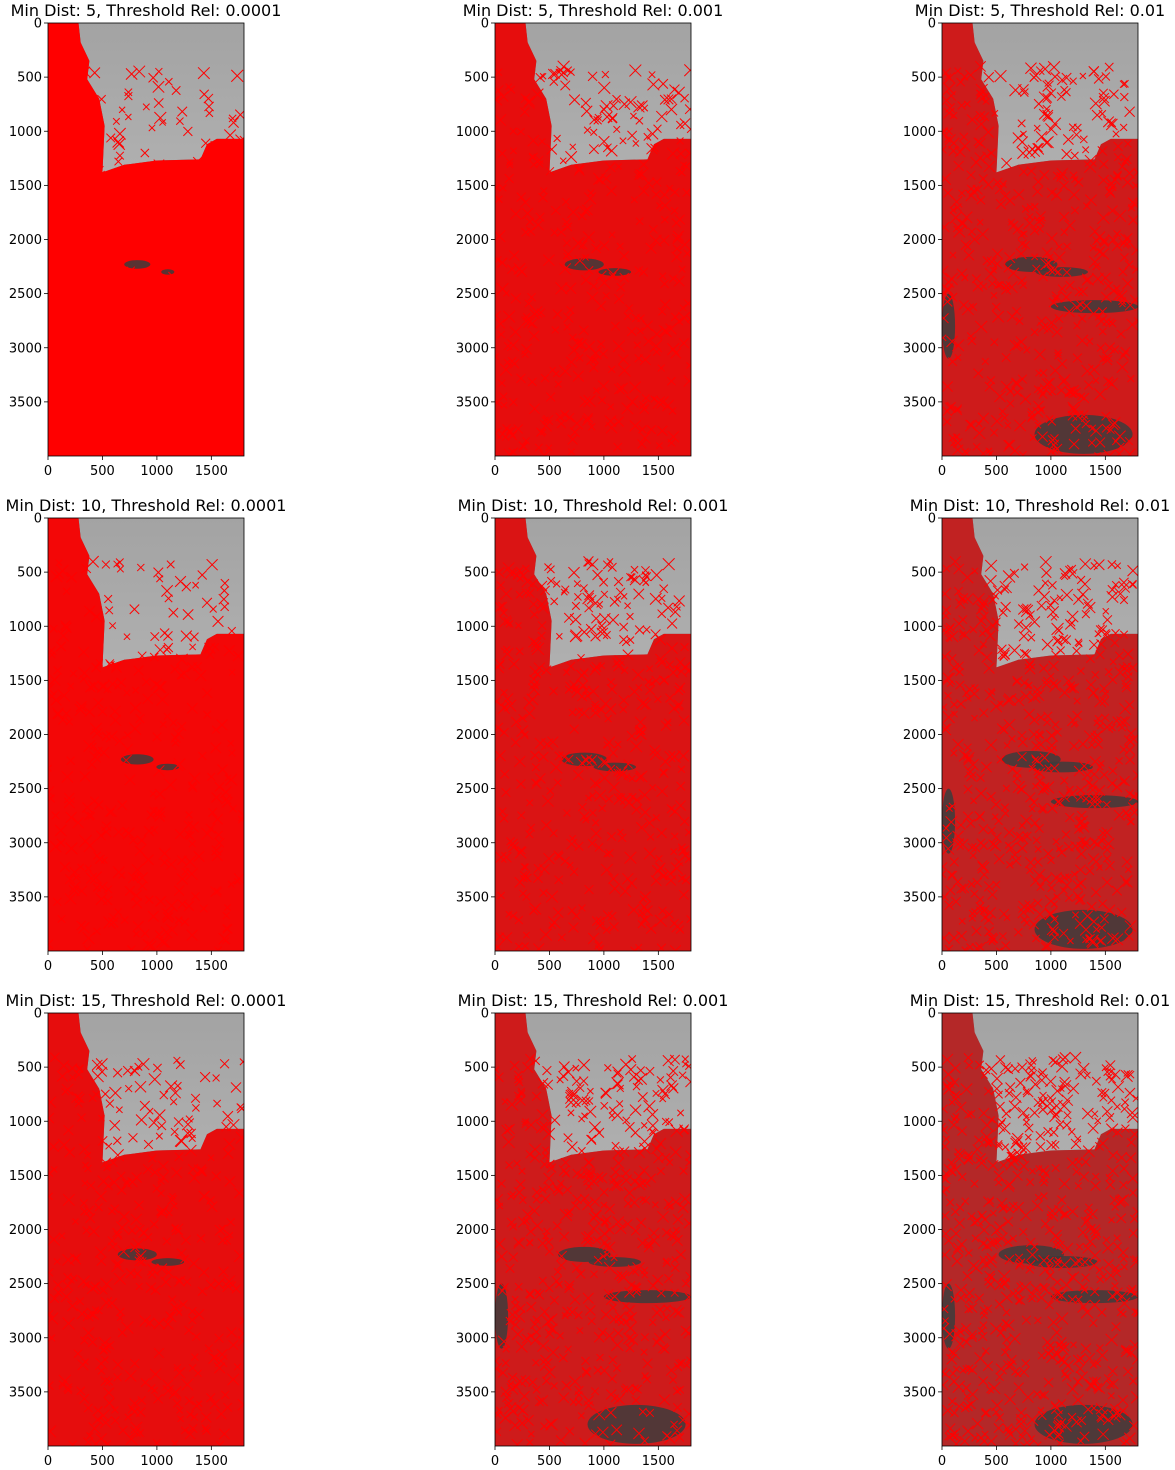 The height and width of the screenshot is (1470, 1175). I want to click on x-tick-label: 500, so click(549, 1461).